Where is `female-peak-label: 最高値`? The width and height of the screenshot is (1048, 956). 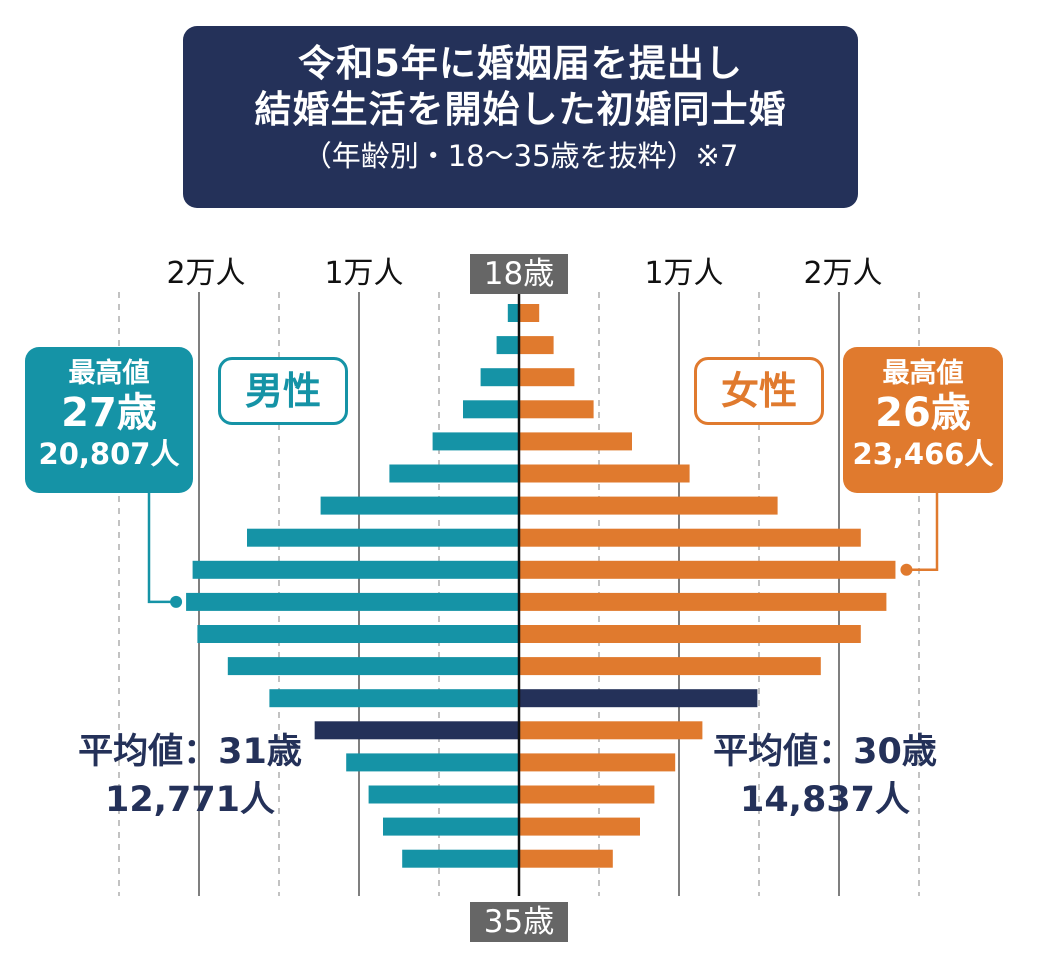
female-peak-label: 最高値 is located at coordinates (923, 373).